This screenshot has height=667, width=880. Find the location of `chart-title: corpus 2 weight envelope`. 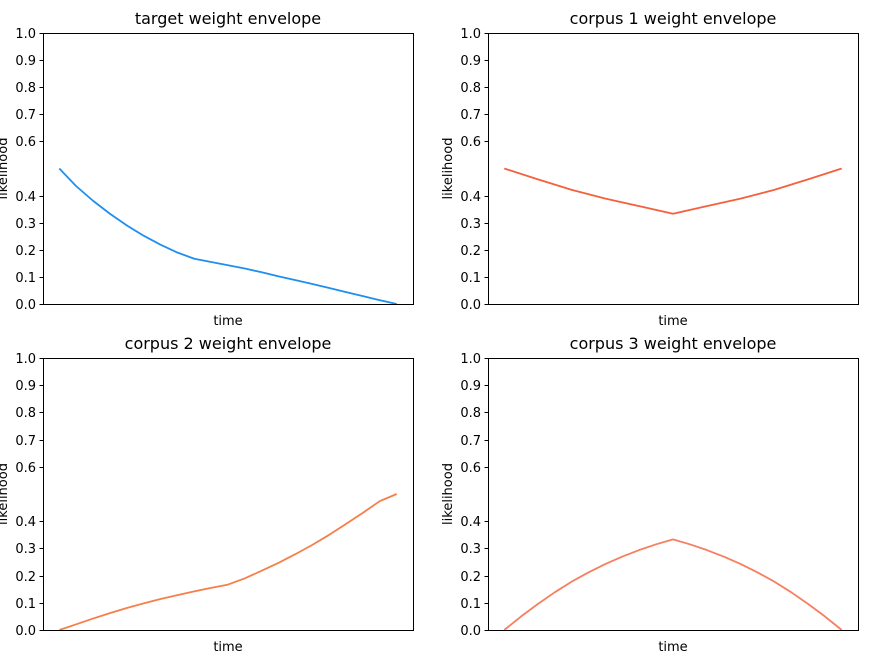

chart-title: corpus 2 weight envelope is located at coordinates (228, 343).